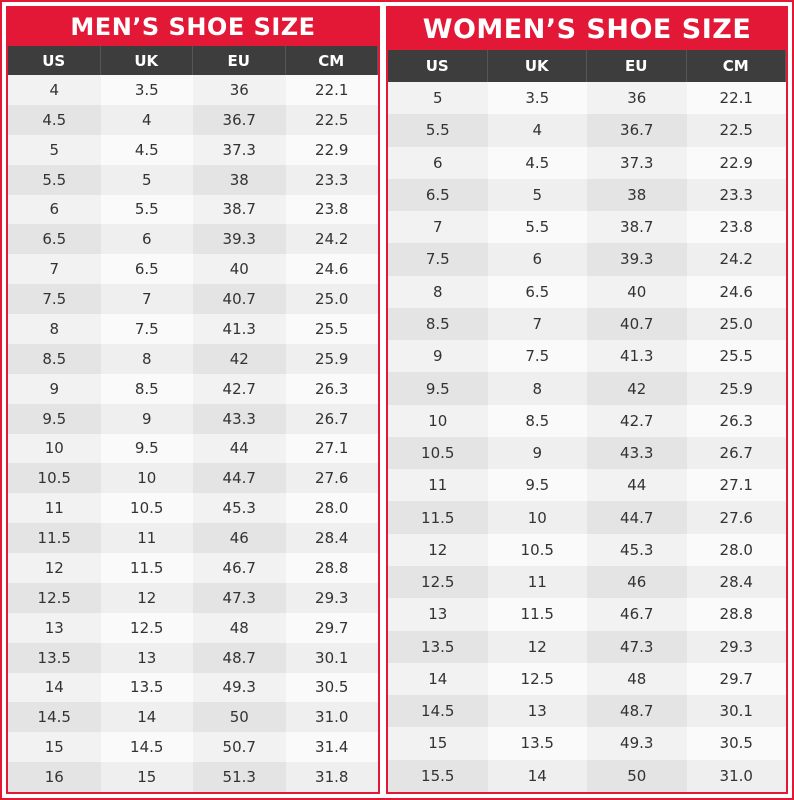 Image resolution: width=794 pixels, height=800 pixels. What do you see at coordinates (736, 775) in the screenshot?
I see `table-cell: 31.0` at bounding box center [736, 775].